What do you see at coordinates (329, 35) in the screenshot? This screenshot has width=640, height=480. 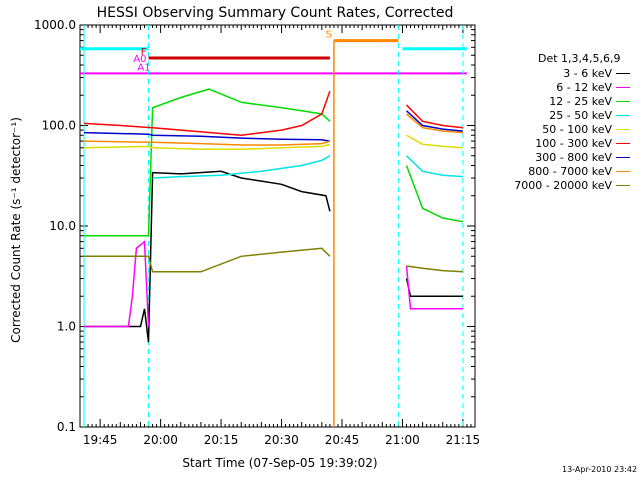 I see `annotation-label: S` at bounding box center [329, 35].